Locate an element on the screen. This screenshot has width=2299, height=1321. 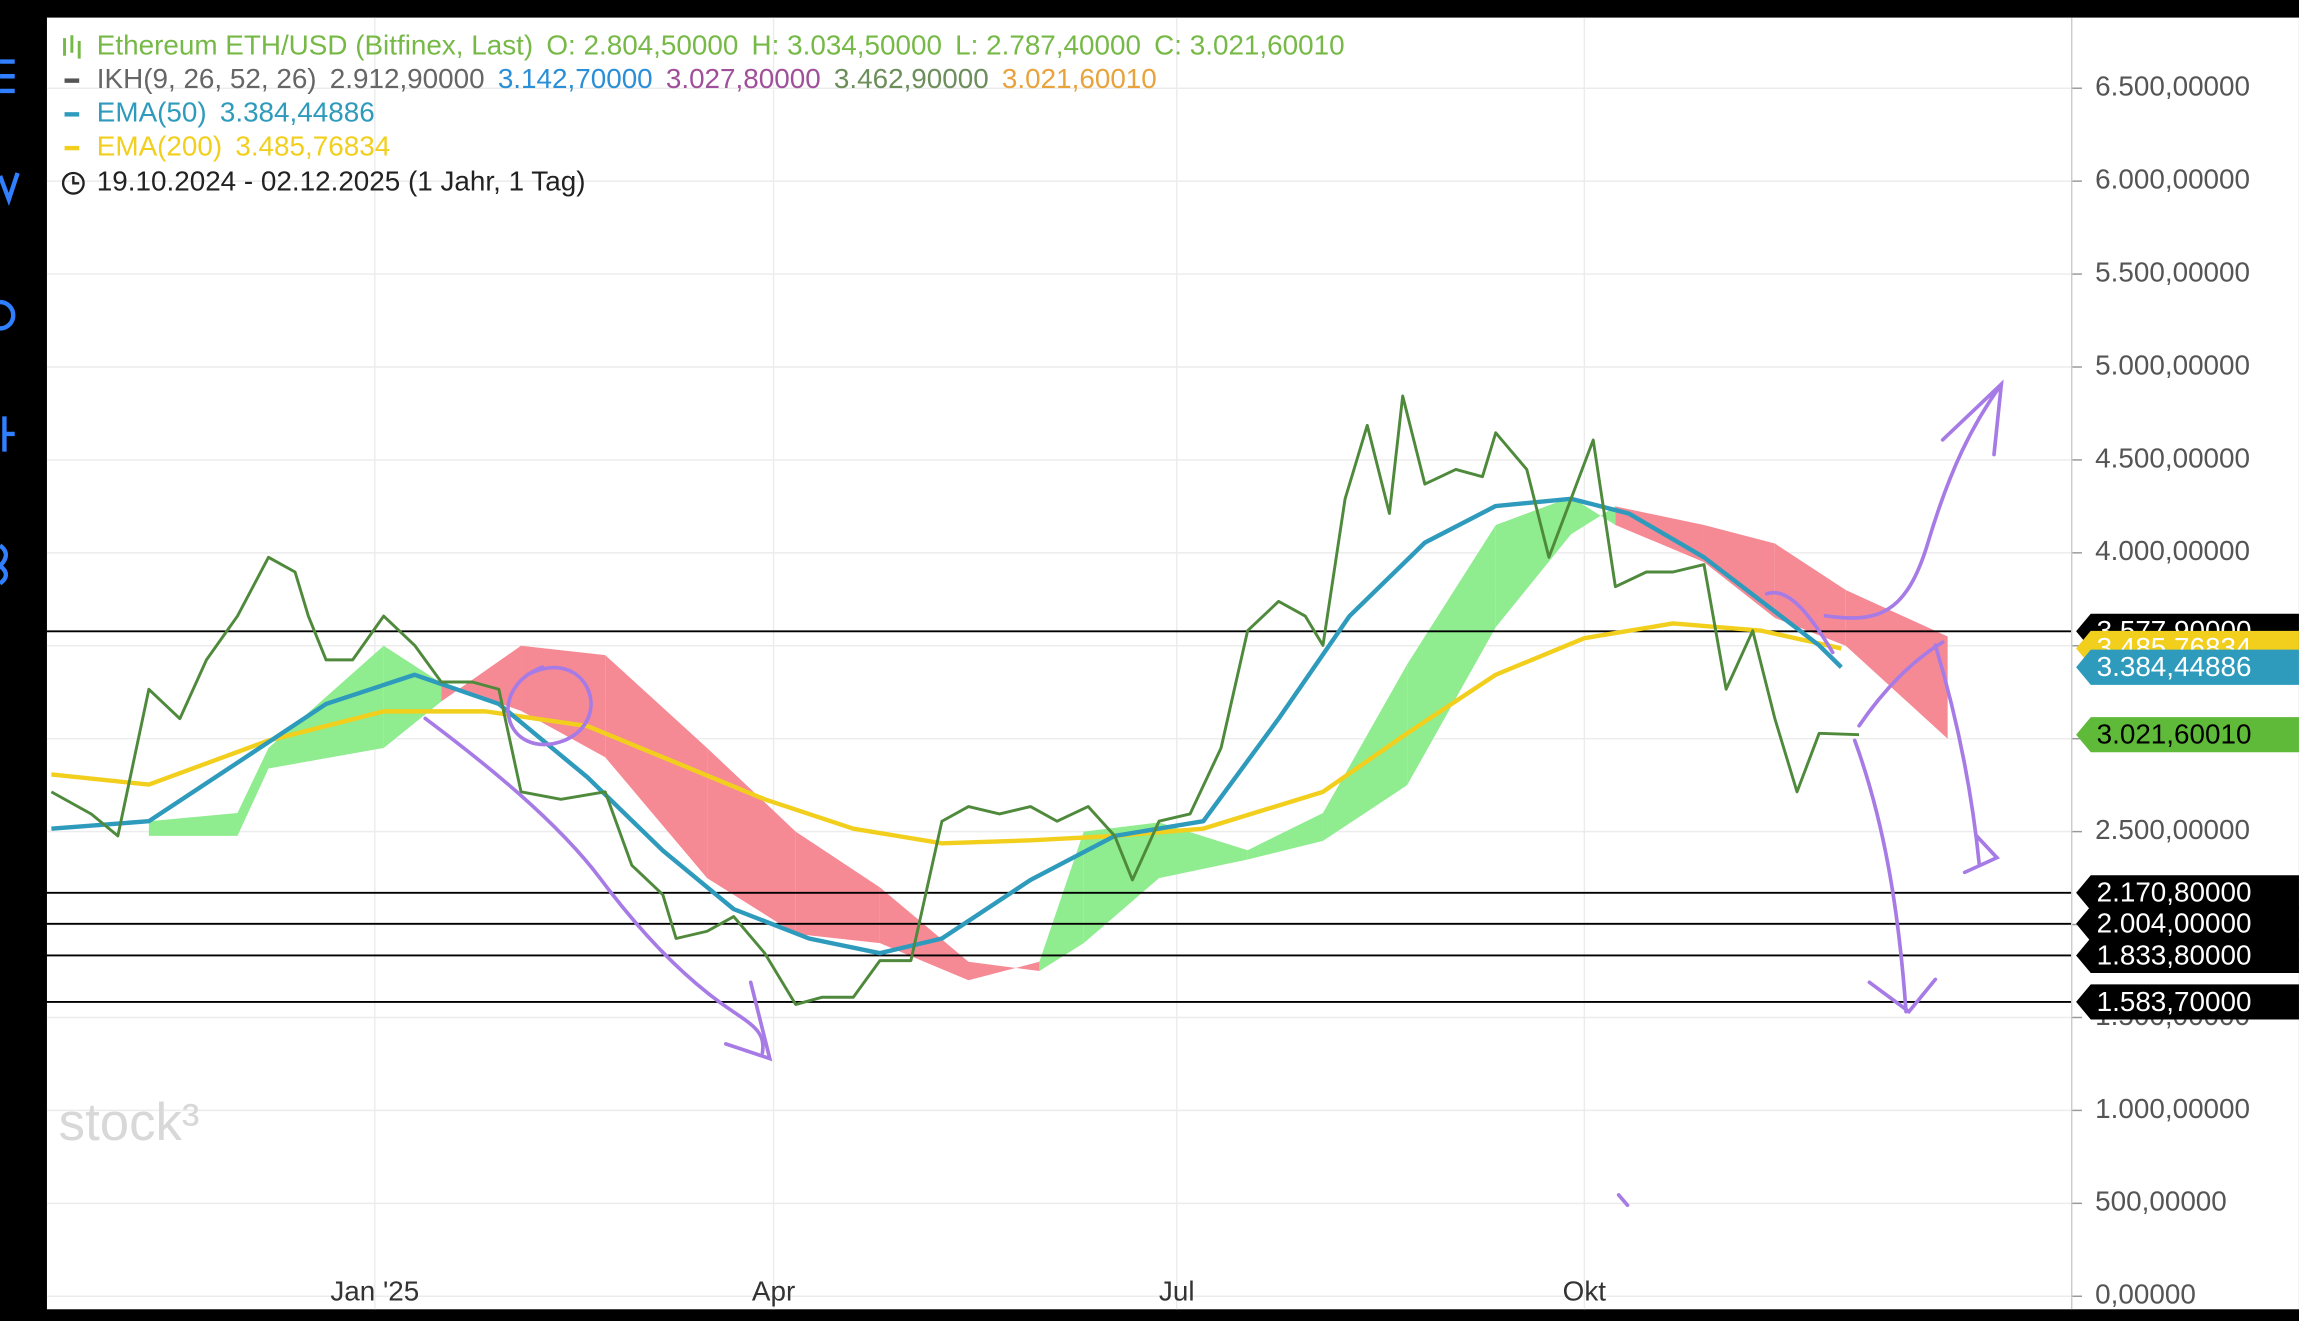
legend-text: 2.912,90000 is located at coordinates (407, 78).